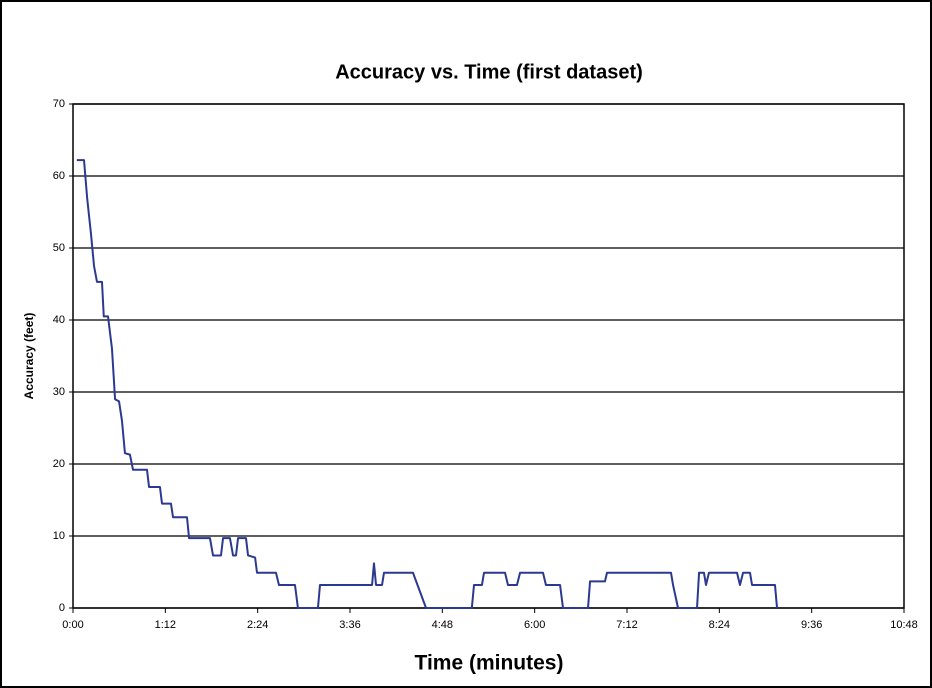 This screenshot has height=688, width=932. What do you see at coordinates (719, 625) in the screenshot?
I see `x-tick-label: 8:24` at bounding box center [719, 625].